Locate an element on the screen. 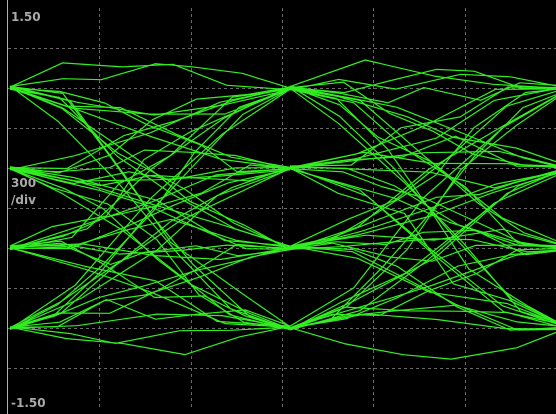 The height and width of the screenshot is (414, 556). y-max-label: 1.50 is located at coordinates (26, 17).